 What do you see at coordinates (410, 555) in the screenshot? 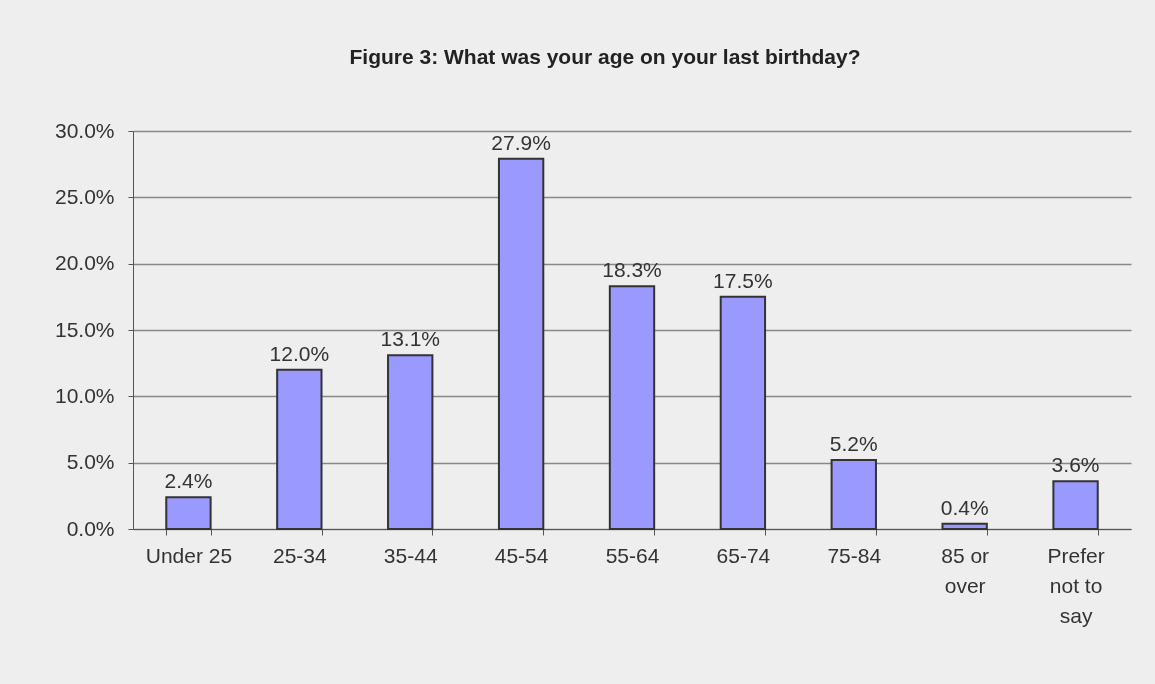
I see `x-tick-label: 35-44` at bounding box center [410, 555].